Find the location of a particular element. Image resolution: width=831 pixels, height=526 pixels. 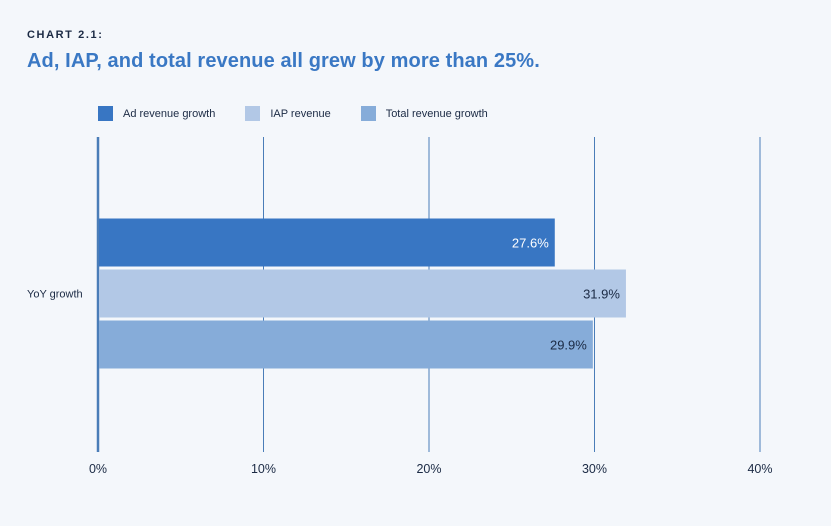

chart-kicker: CHART 2.1: is located at coordinates (65, 35).